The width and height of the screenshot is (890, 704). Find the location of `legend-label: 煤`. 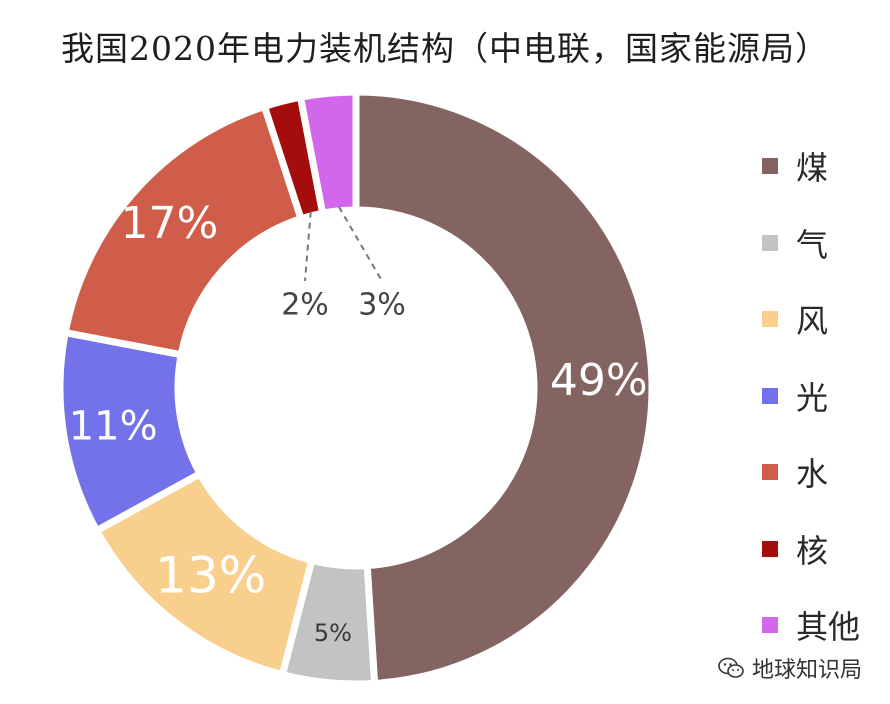

legend-label: 煤 is located at coordinates (812, 168).